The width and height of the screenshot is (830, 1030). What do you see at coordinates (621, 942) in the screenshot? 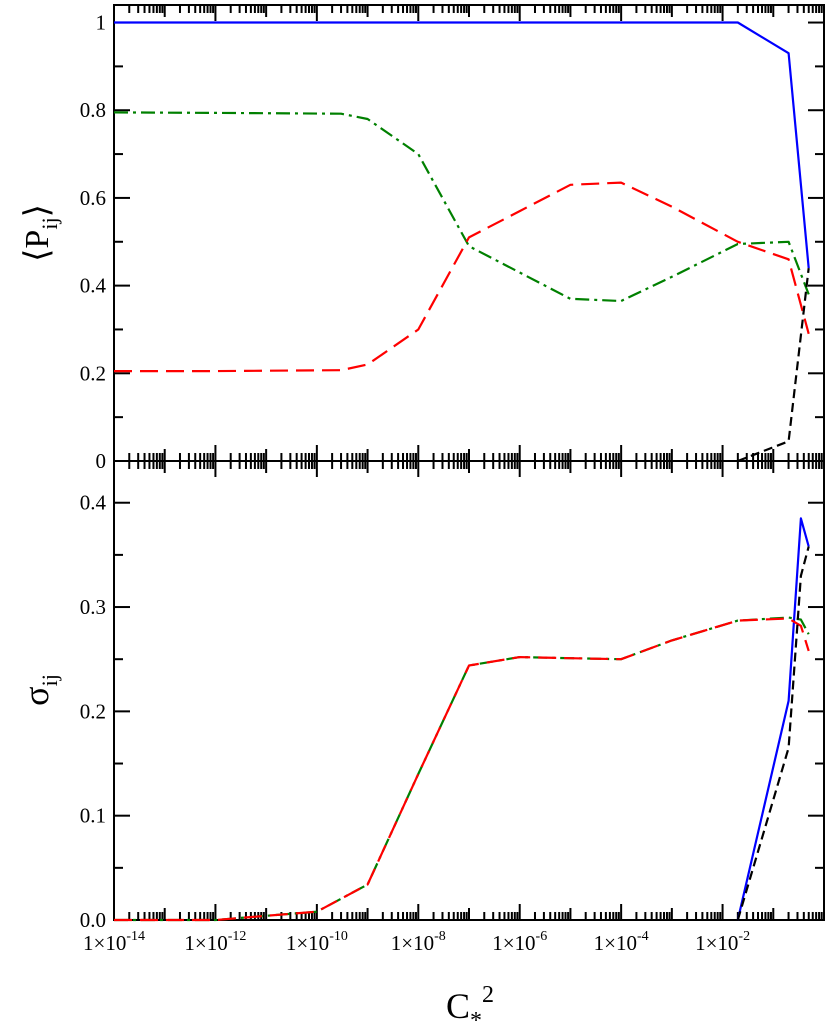
I see `x-tick-label: 1×10⁻⁴` at bounding box center [621, 942].